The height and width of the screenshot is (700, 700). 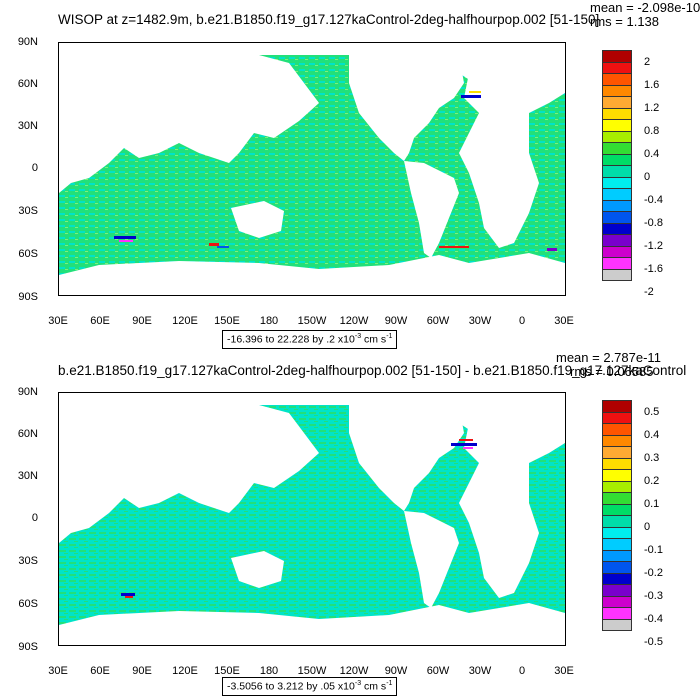 What do you see at coordinates (649, 291) in the screenshot?
I see `colorbar-label: -2` at bounding box center [649, 291].